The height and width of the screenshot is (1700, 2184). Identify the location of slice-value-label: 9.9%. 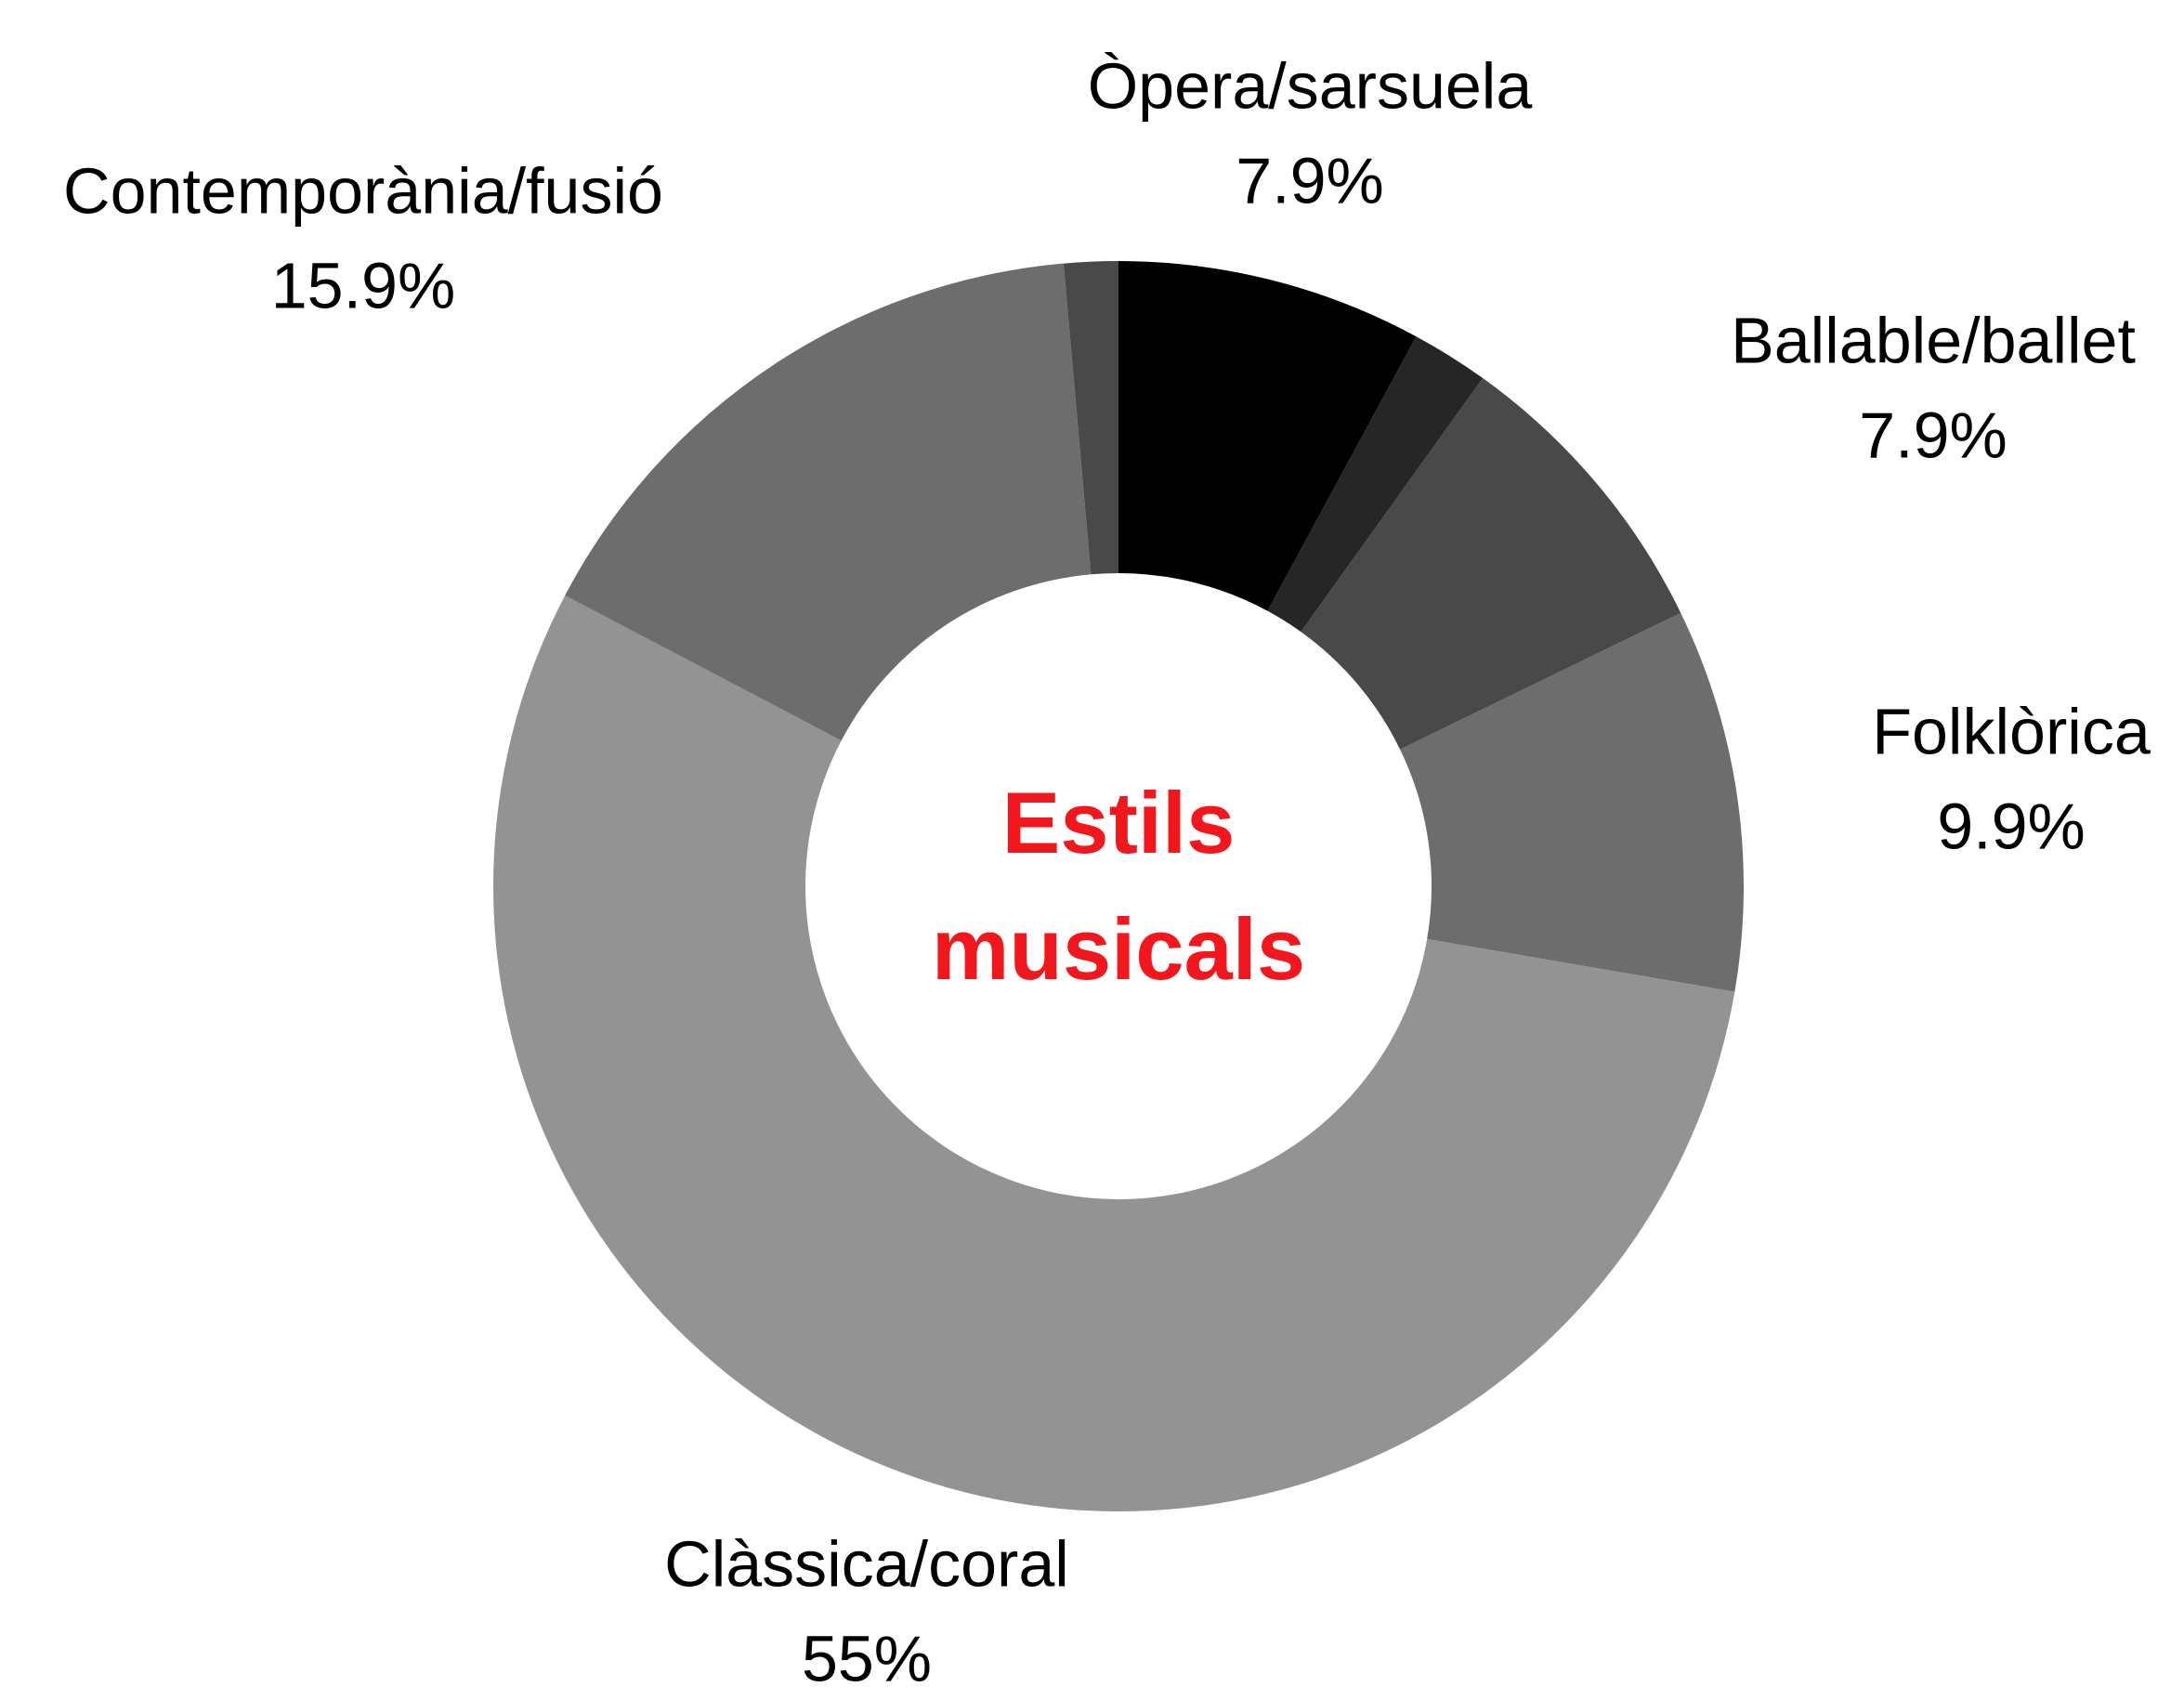
(2011, 826).